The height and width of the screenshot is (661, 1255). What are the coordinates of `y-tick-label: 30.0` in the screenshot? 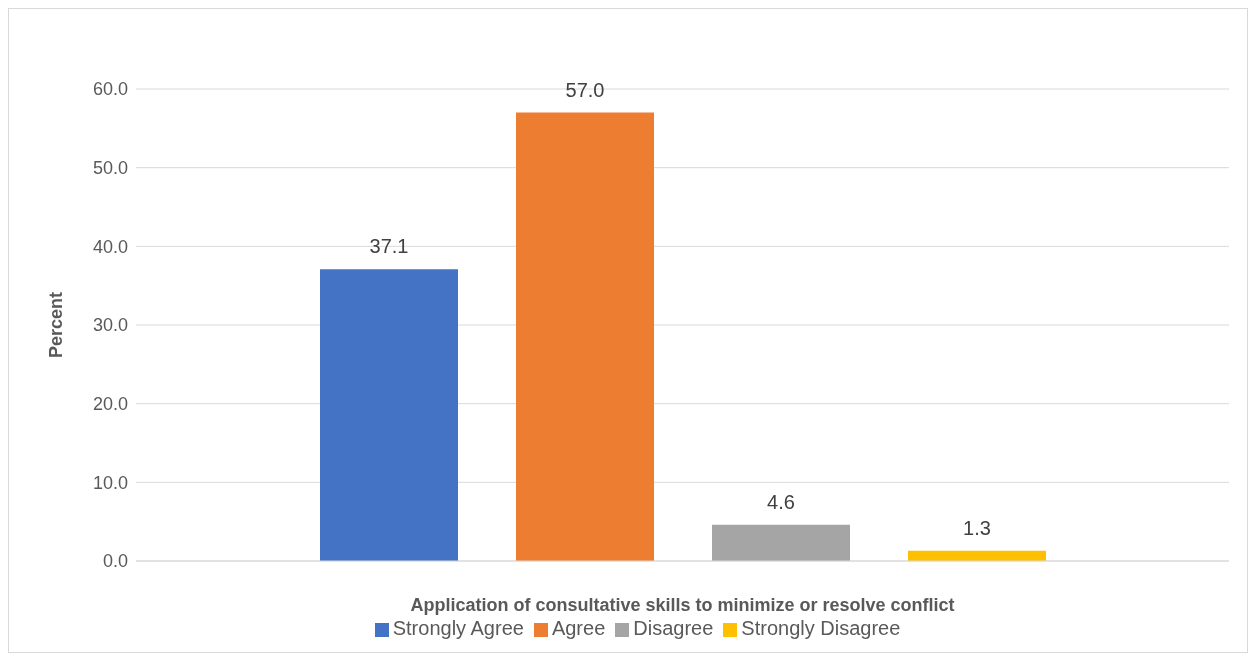 It's located at (110, 325).